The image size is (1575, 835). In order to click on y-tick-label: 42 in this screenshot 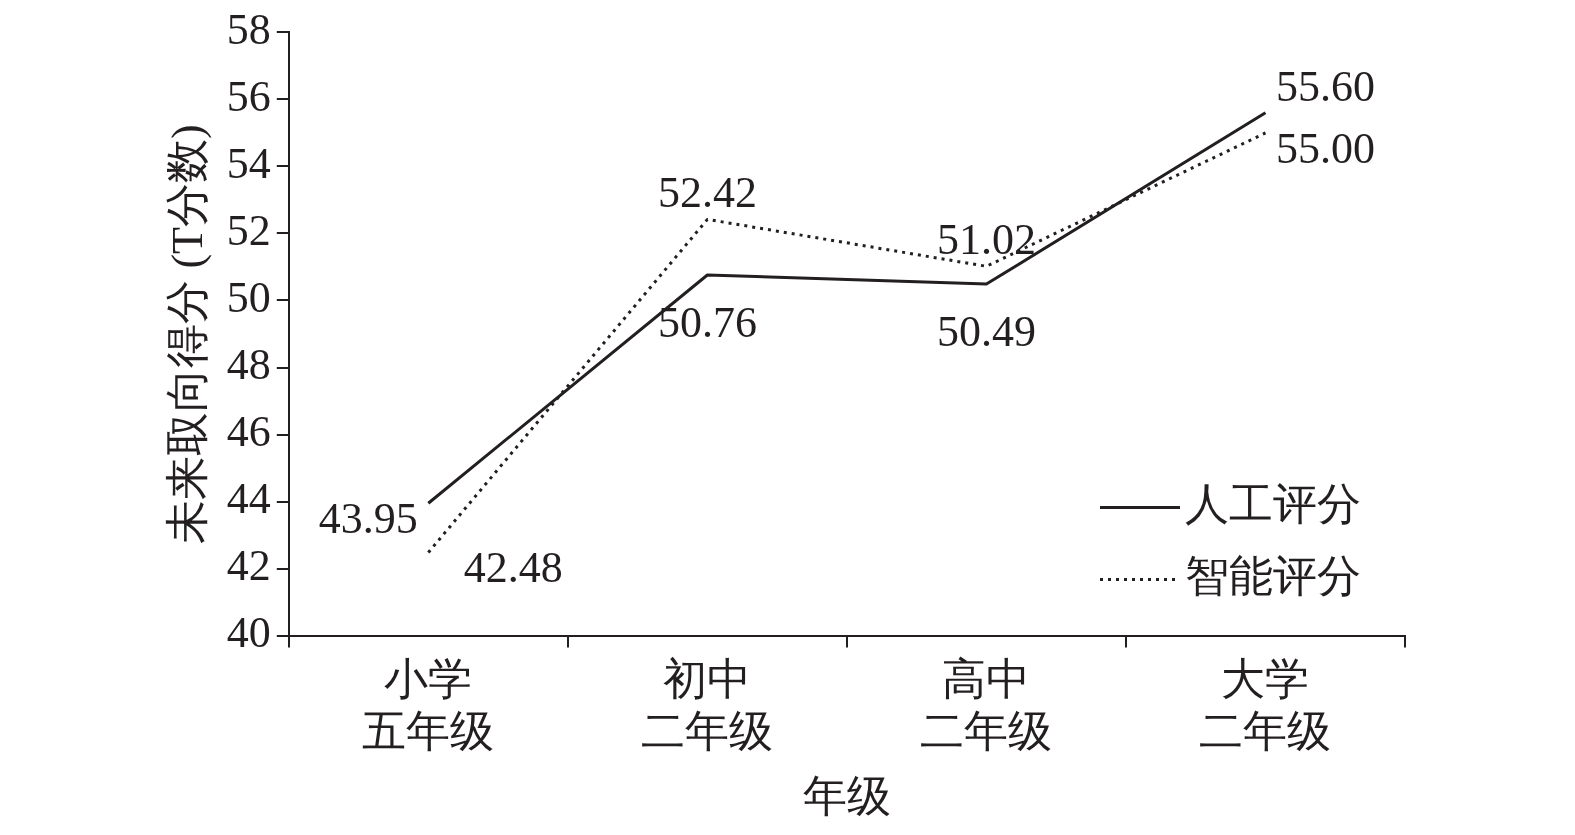, I will do `click(248, 566)`.